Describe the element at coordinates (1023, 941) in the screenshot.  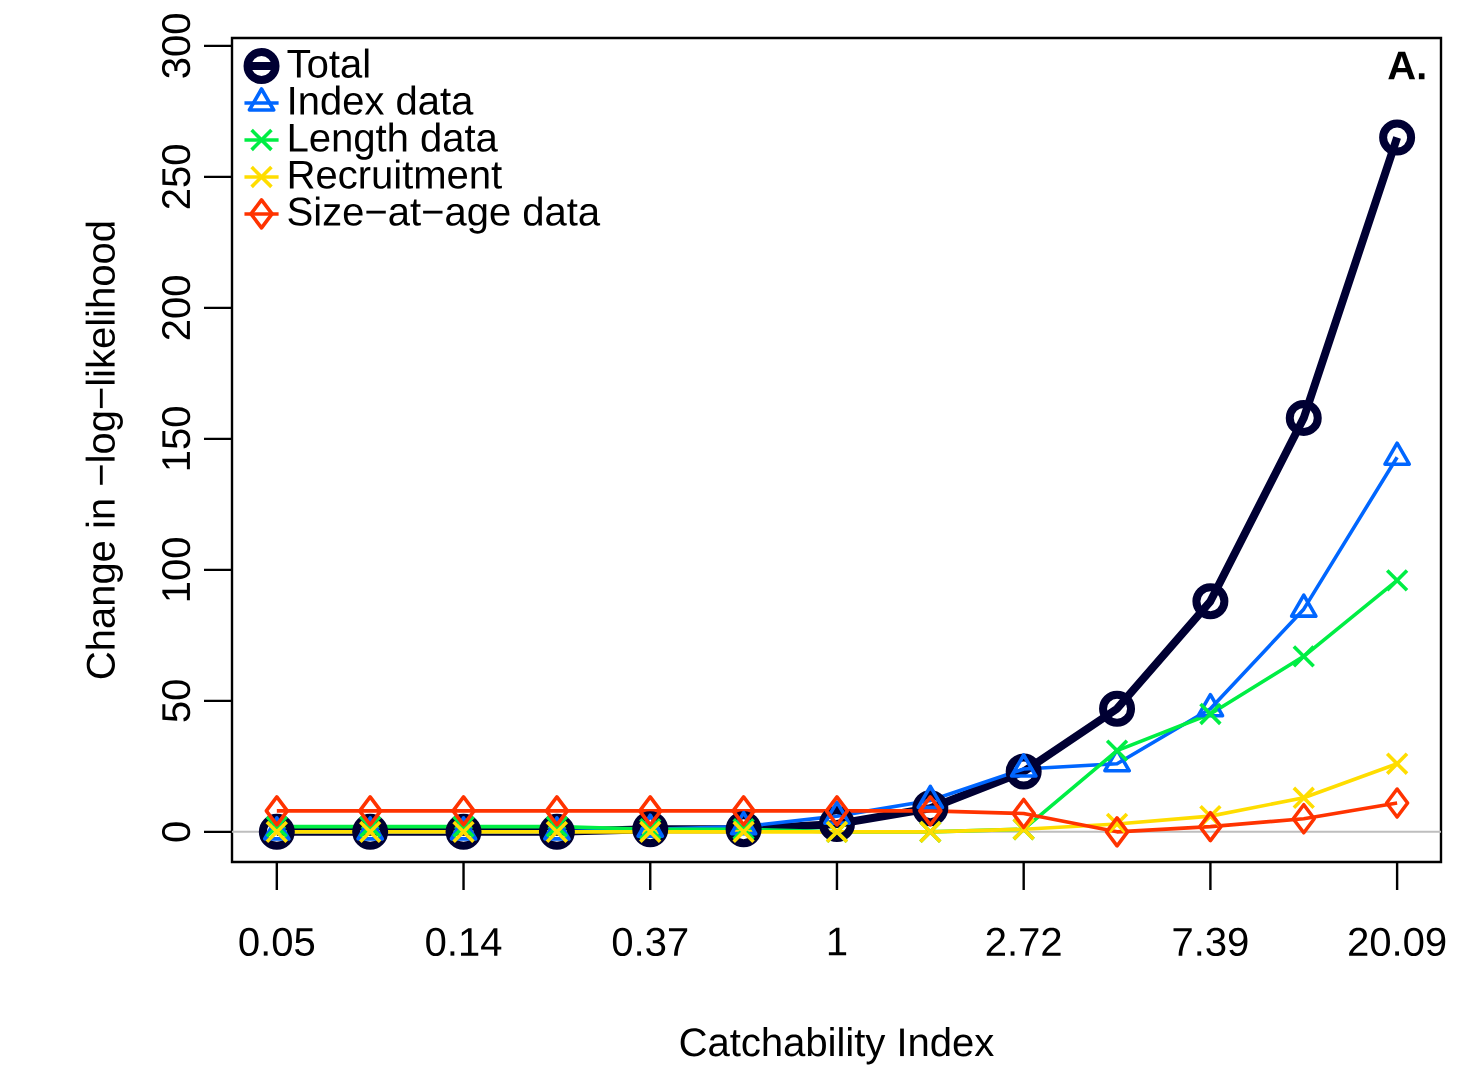
I see `x-tick-label: 2.72` at that location.